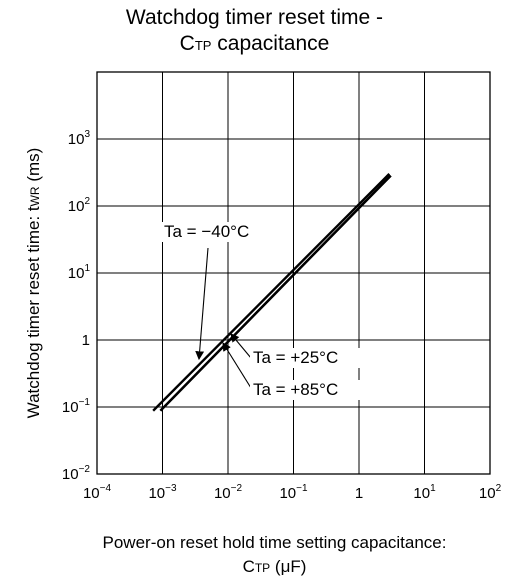 This screenshot has height=588, width=509. I want to click on annotation-label: Ta = +85°C, so click(295, 389).